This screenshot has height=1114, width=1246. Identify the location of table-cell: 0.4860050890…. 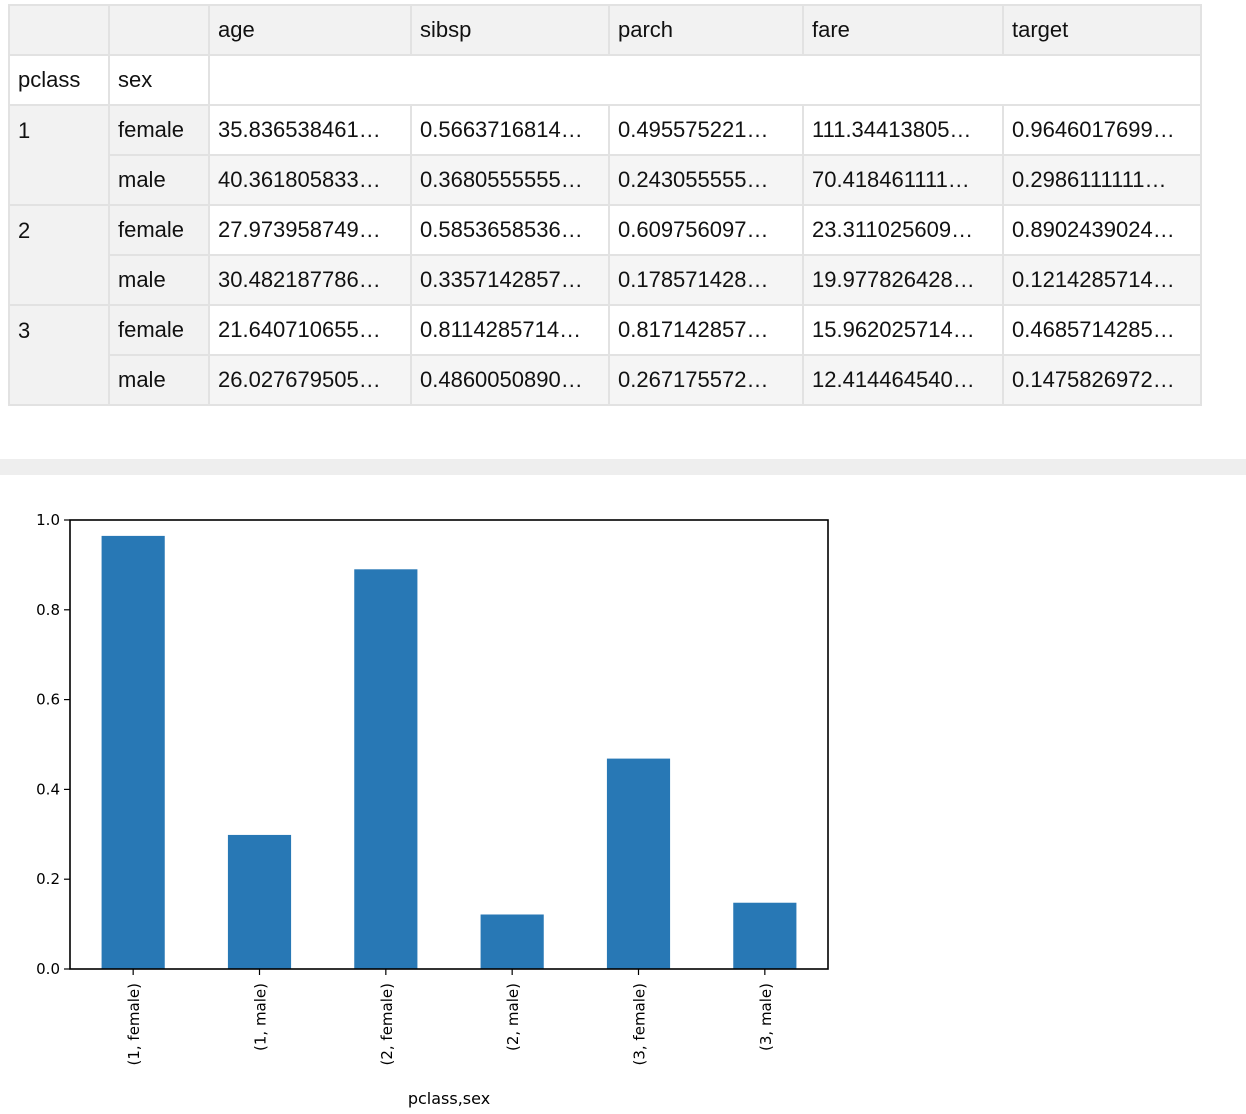
(510, 380).